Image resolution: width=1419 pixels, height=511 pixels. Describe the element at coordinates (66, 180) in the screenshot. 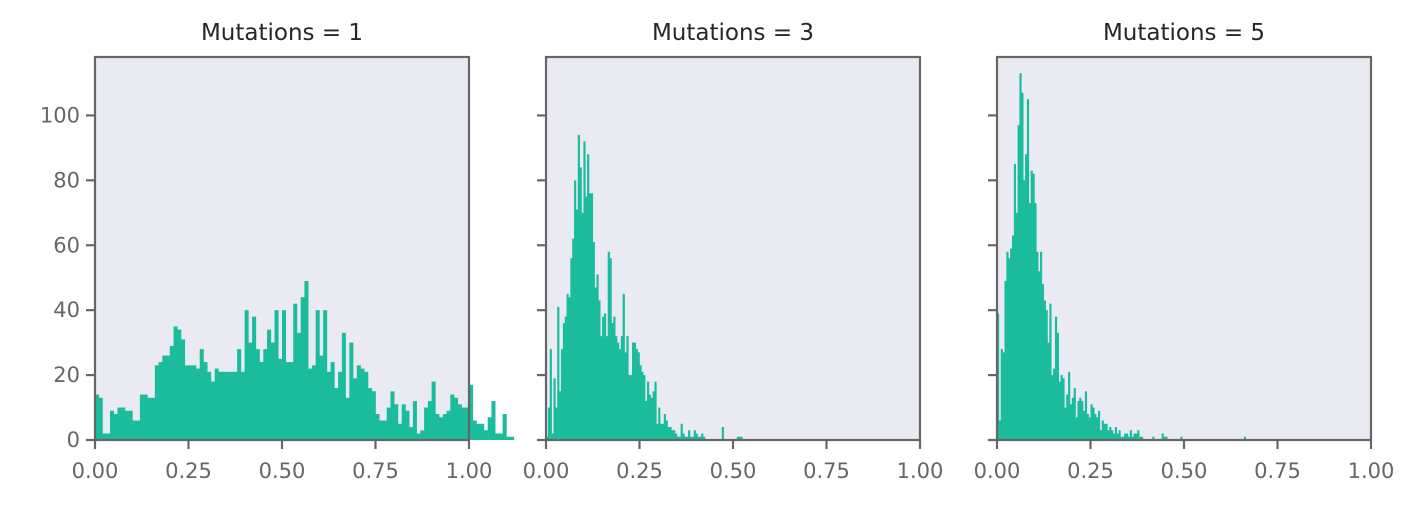

I see `y-tick-label: 80` at that location.